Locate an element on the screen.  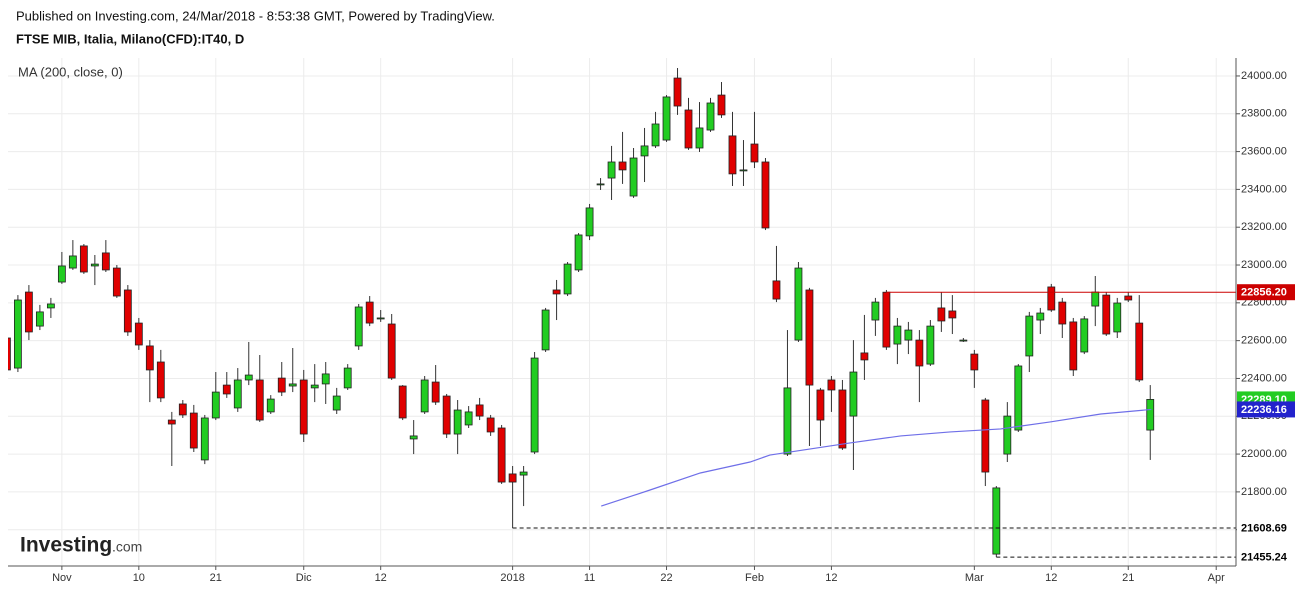
x-tick-label: 2018 is located at coordinates (512, 578).